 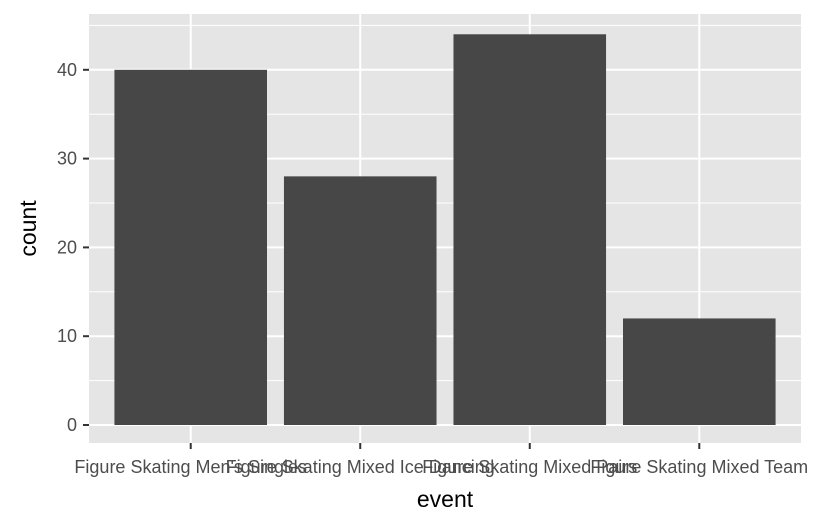 I want to click on x-tick-label: Figure Skating Mixed Pairs, so click(x=529, y=467).